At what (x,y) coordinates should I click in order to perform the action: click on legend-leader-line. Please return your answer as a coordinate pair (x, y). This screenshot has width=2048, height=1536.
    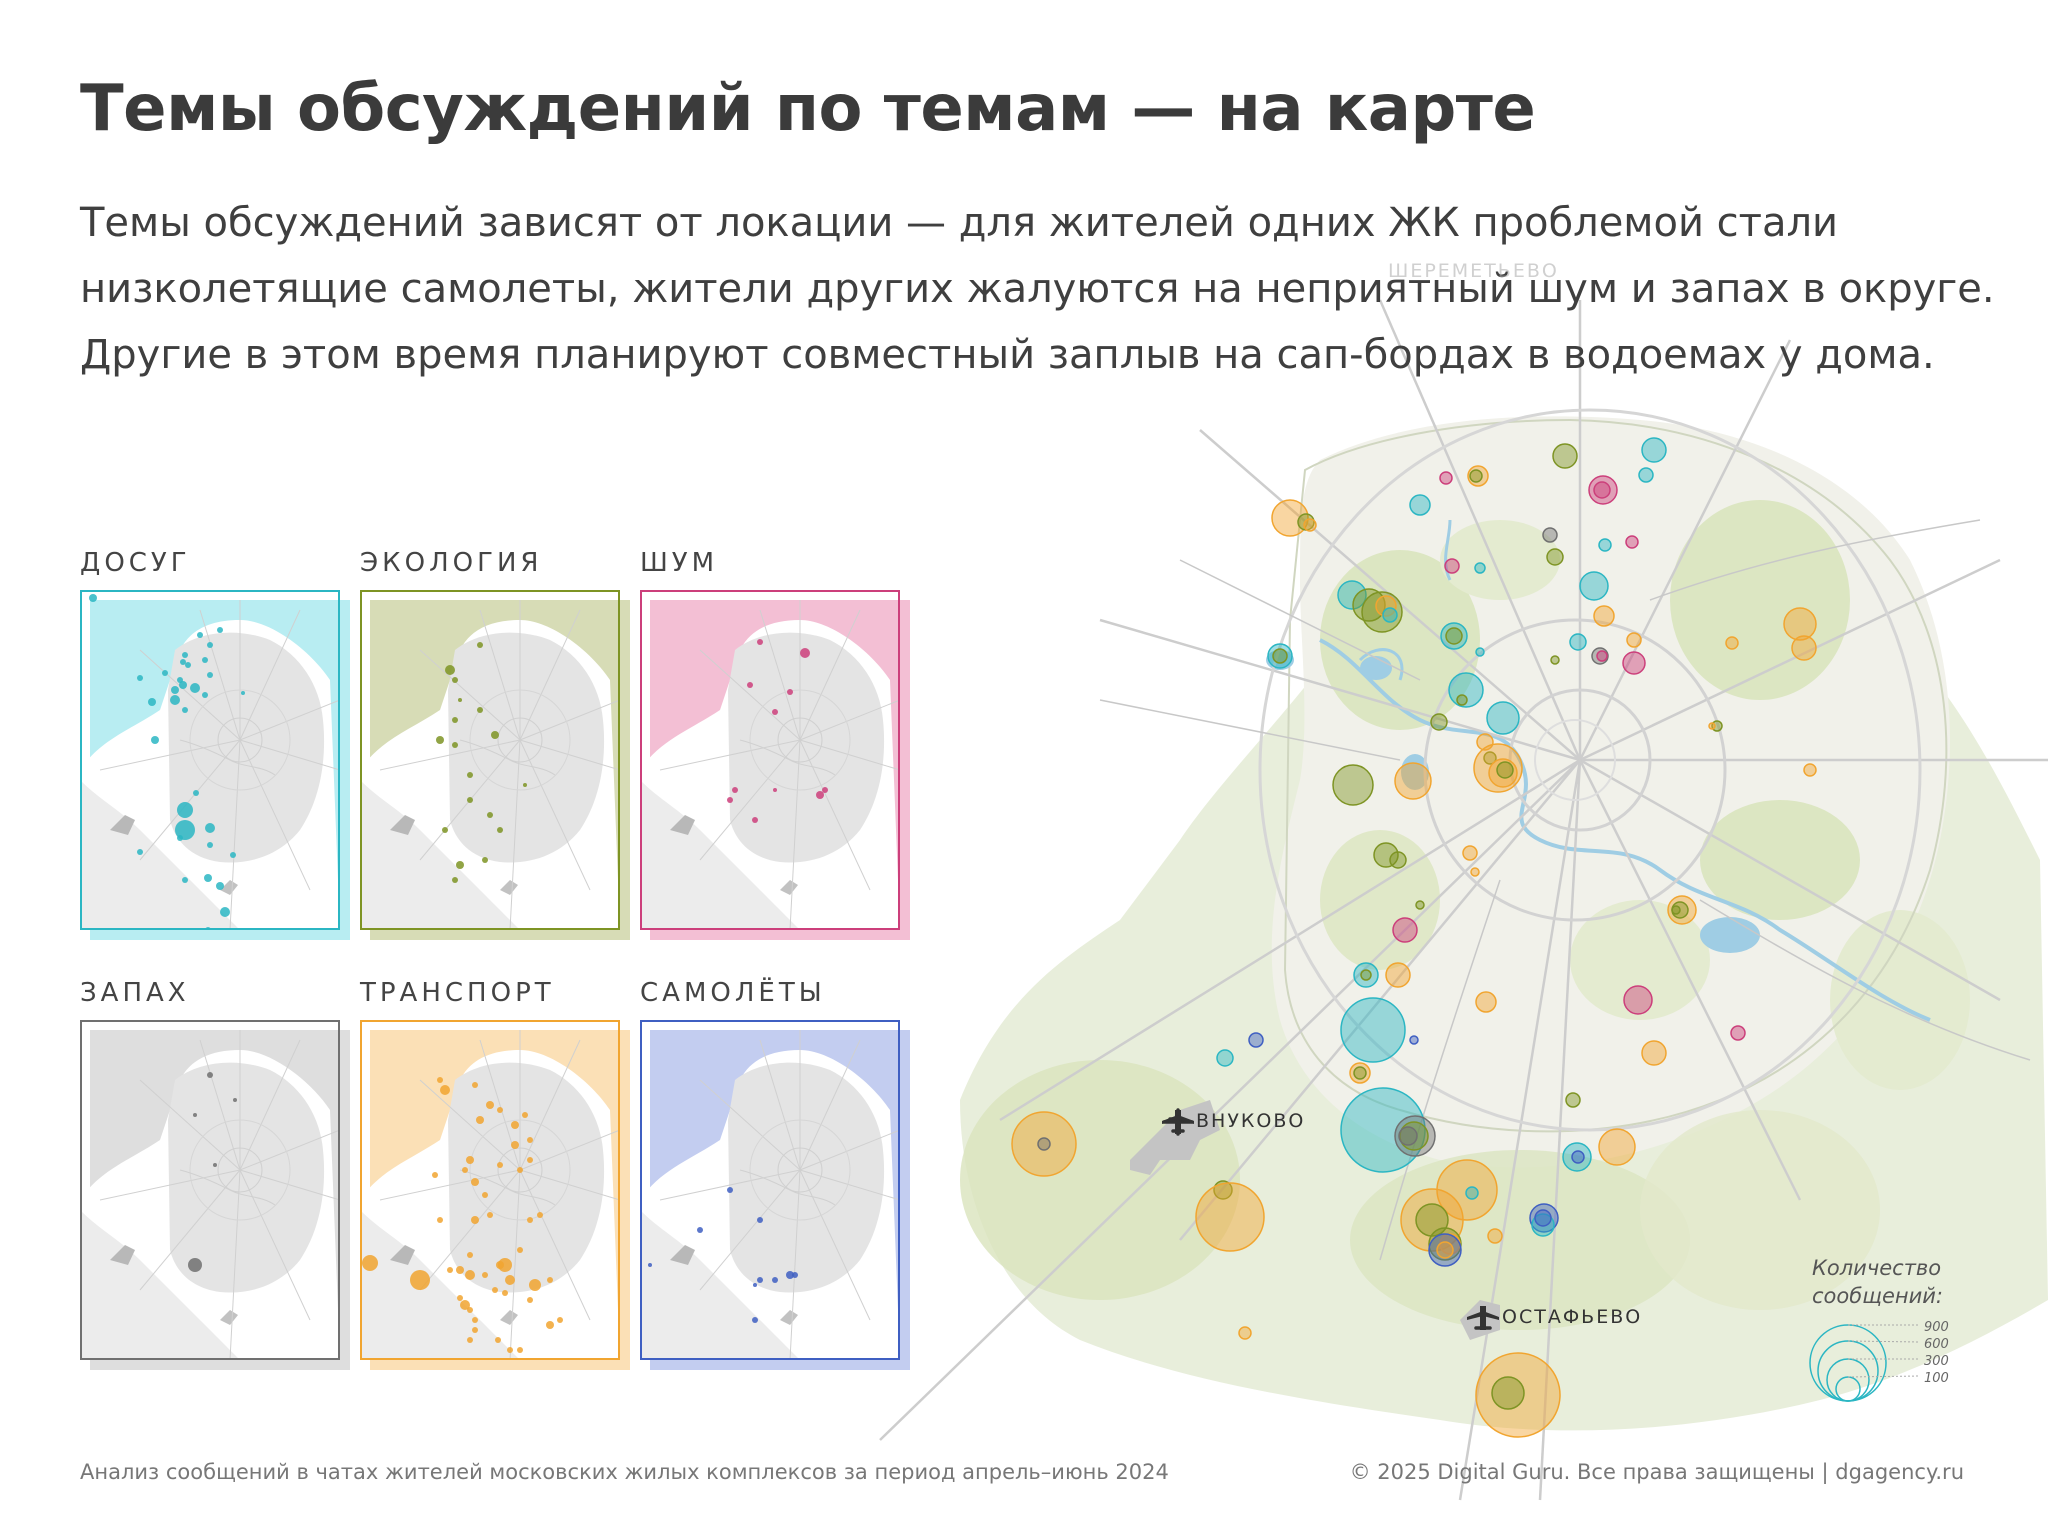
    Looking at the image, I should click on (1884, 1341).